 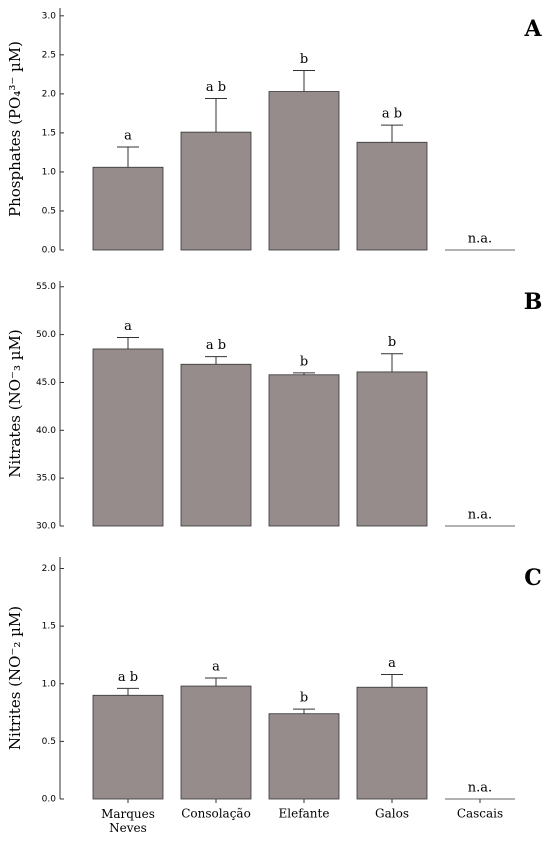 I want to click on panel-label: A, so click(x=532, y=29).